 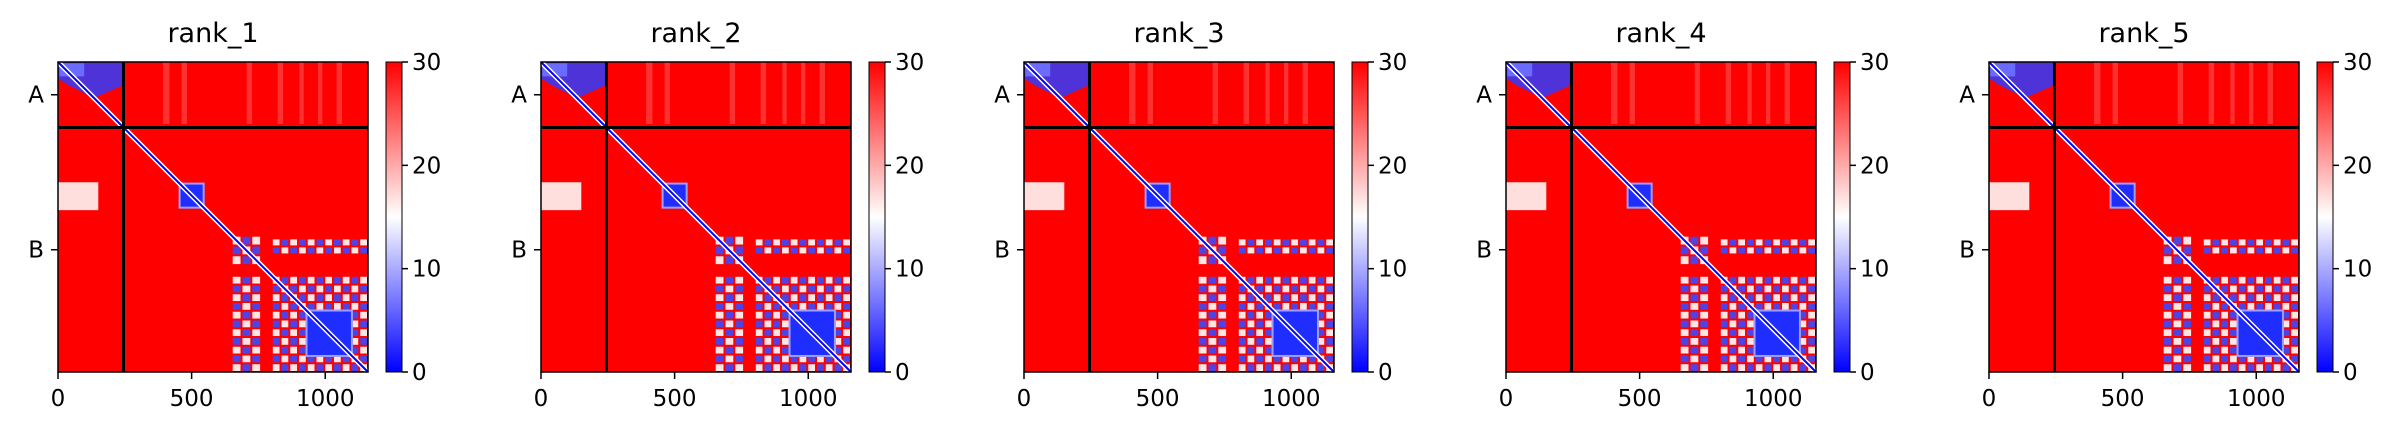 I want to click on colorbar-tick-label: 10, so click(x=426, y=270).